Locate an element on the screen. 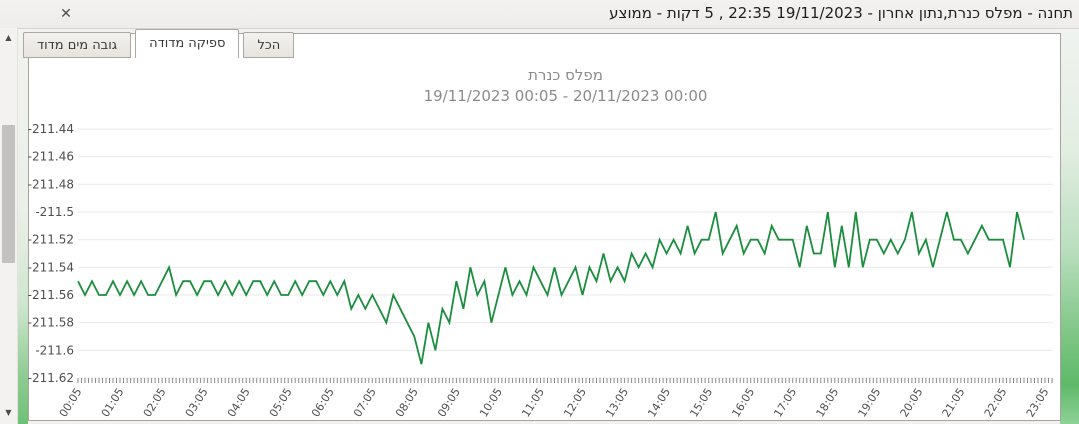 This screenshot has width=1079, height=424. scroll-down-icon: ▼ is located at coordinates (8, 412).